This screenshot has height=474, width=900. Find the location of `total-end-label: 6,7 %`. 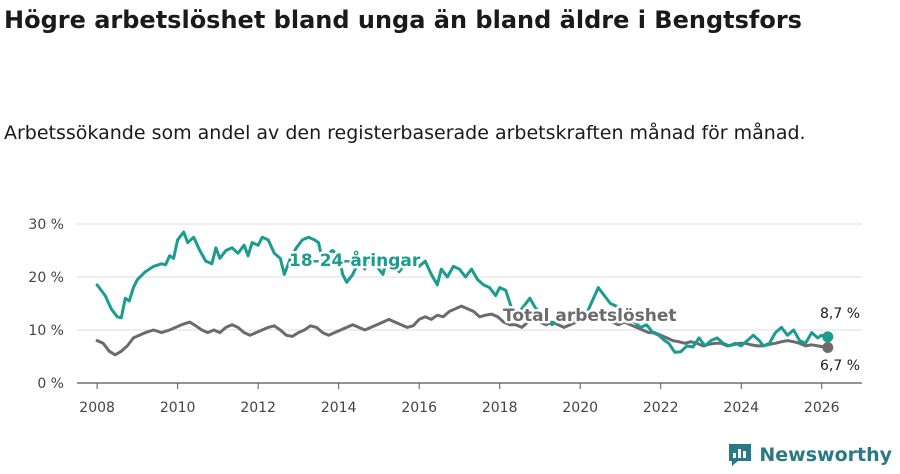

total-end-label: 6,7 % is located at coordinates (840, 366).